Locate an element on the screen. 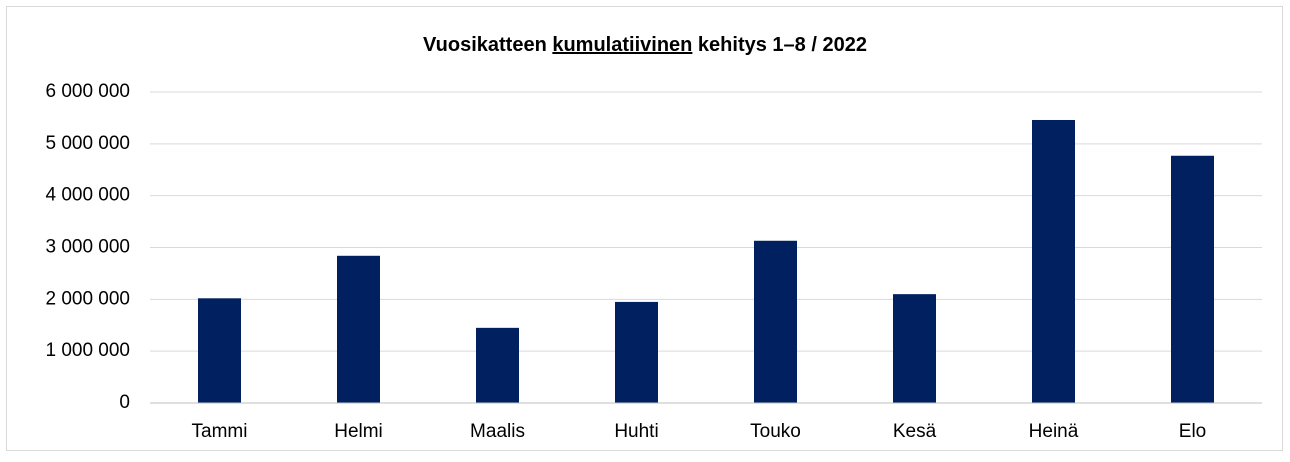 The height and width of the screenshot is (462, 1290). y-tick-label: 3 000 000 is located at coordinates (87, 247).